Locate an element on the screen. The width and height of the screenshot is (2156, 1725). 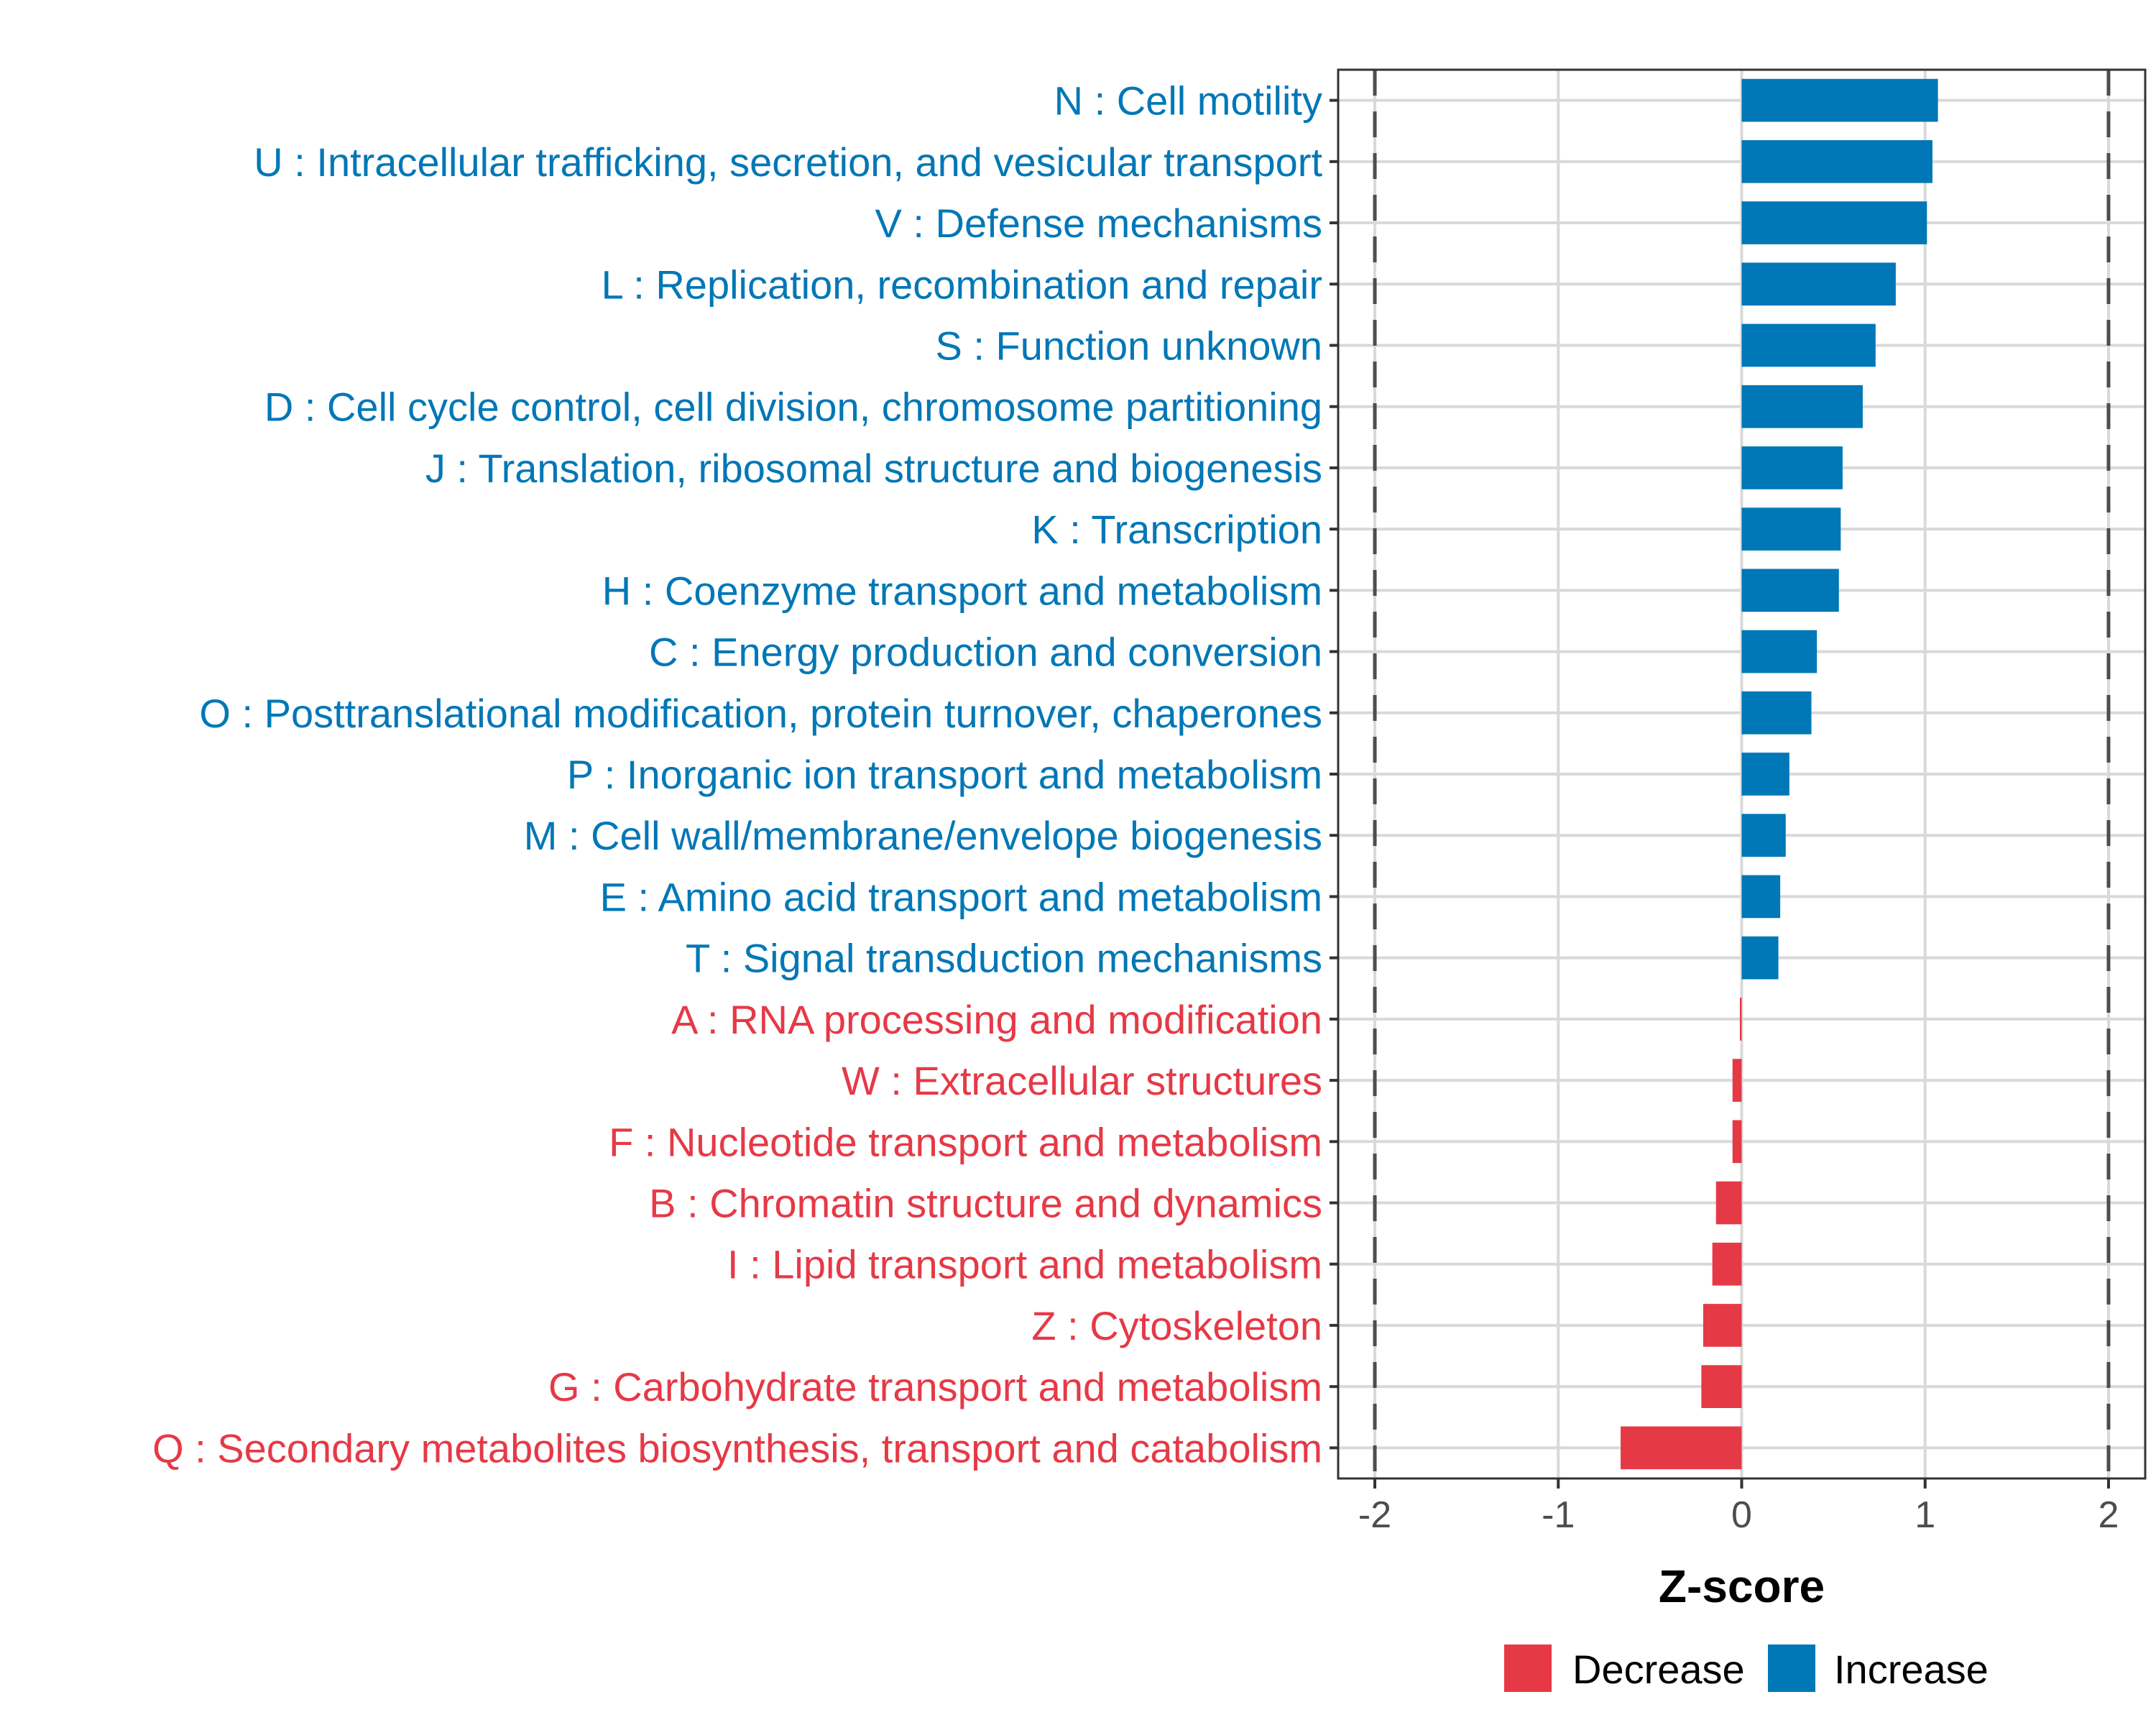
y-tick-label: T : Signal transduction mechanisms is located at coordinates (1004, 958).